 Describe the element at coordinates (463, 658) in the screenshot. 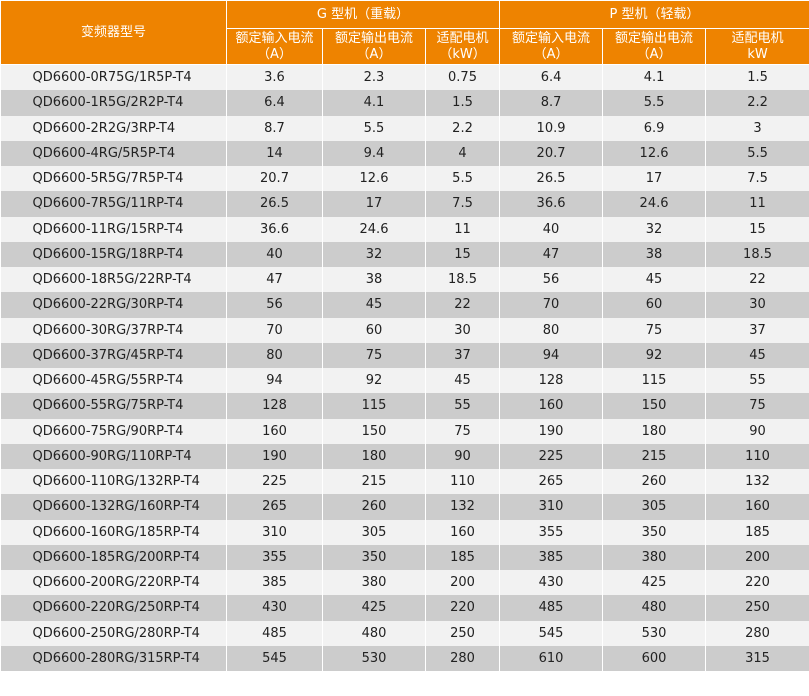

I see `value-cell: 280` at that location.